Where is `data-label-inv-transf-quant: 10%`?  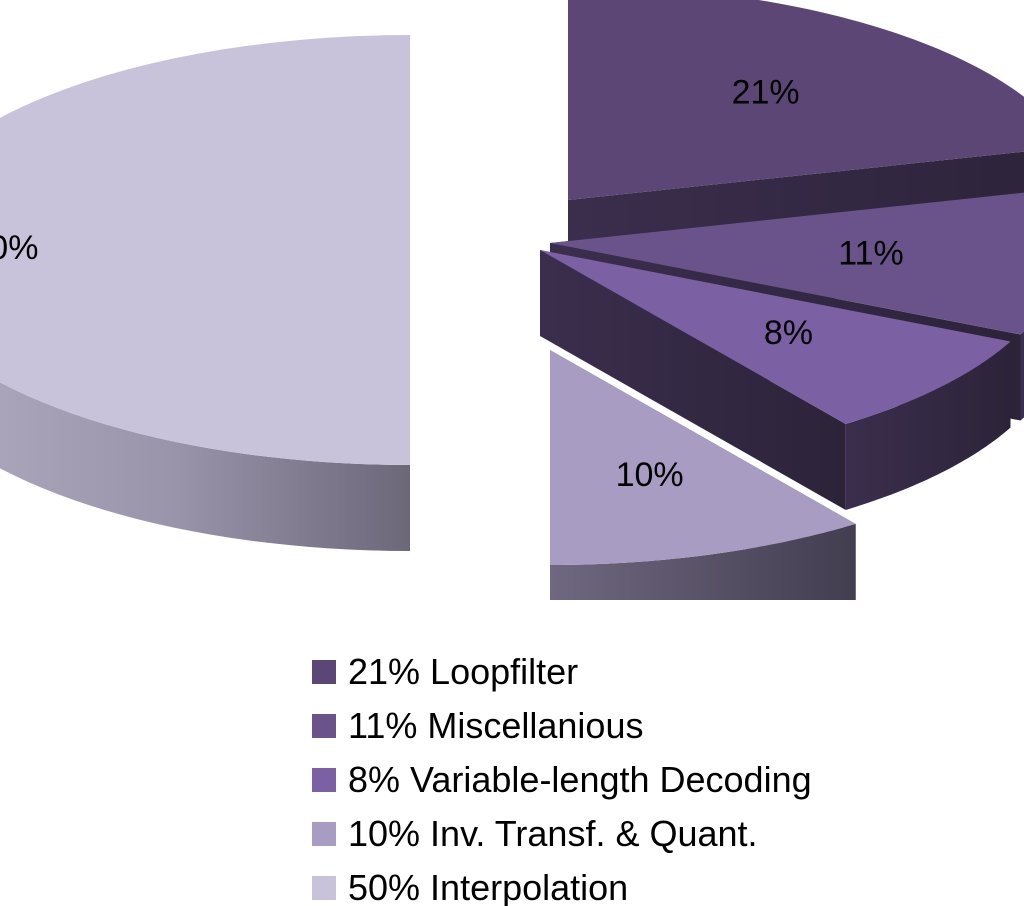
data-label-inv-transf-quant: 10% is located at coordinates (650, 475).